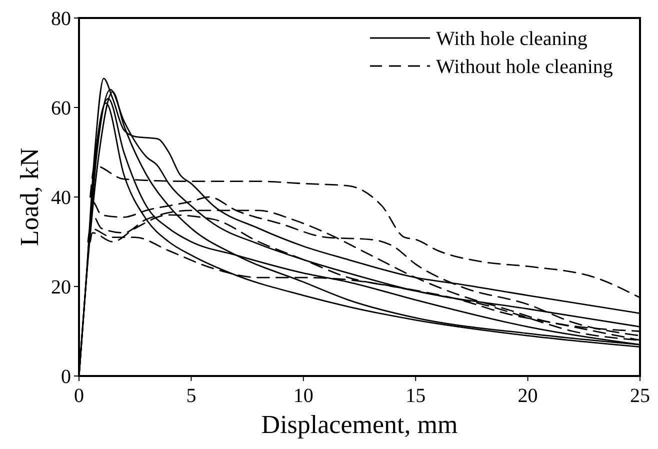 This screenshot has height=449, width=658. What do you see at coordinates (66, 377) in the screenshot?
I see `y-tick-label: 0` at bounding box center [66, 377].